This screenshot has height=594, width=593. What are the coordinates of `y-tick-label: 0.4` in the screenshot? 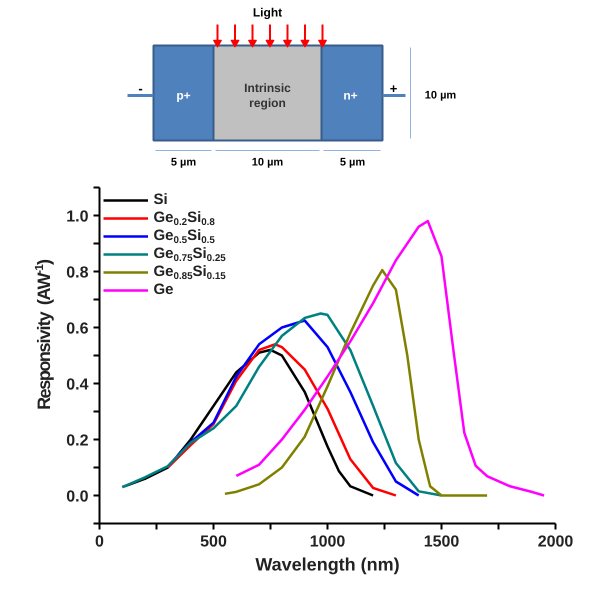 It's located at (77, 385).